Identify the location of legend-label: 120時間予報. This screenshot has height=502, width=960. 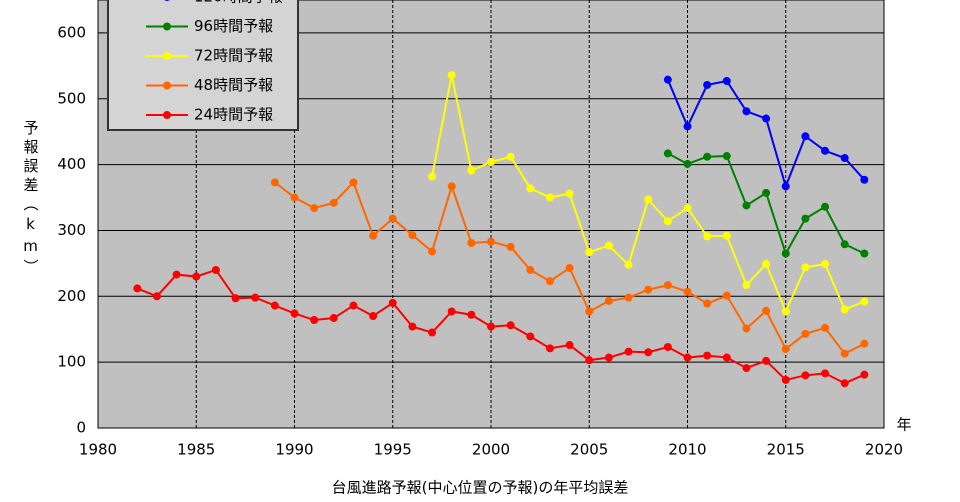
(238, 3).